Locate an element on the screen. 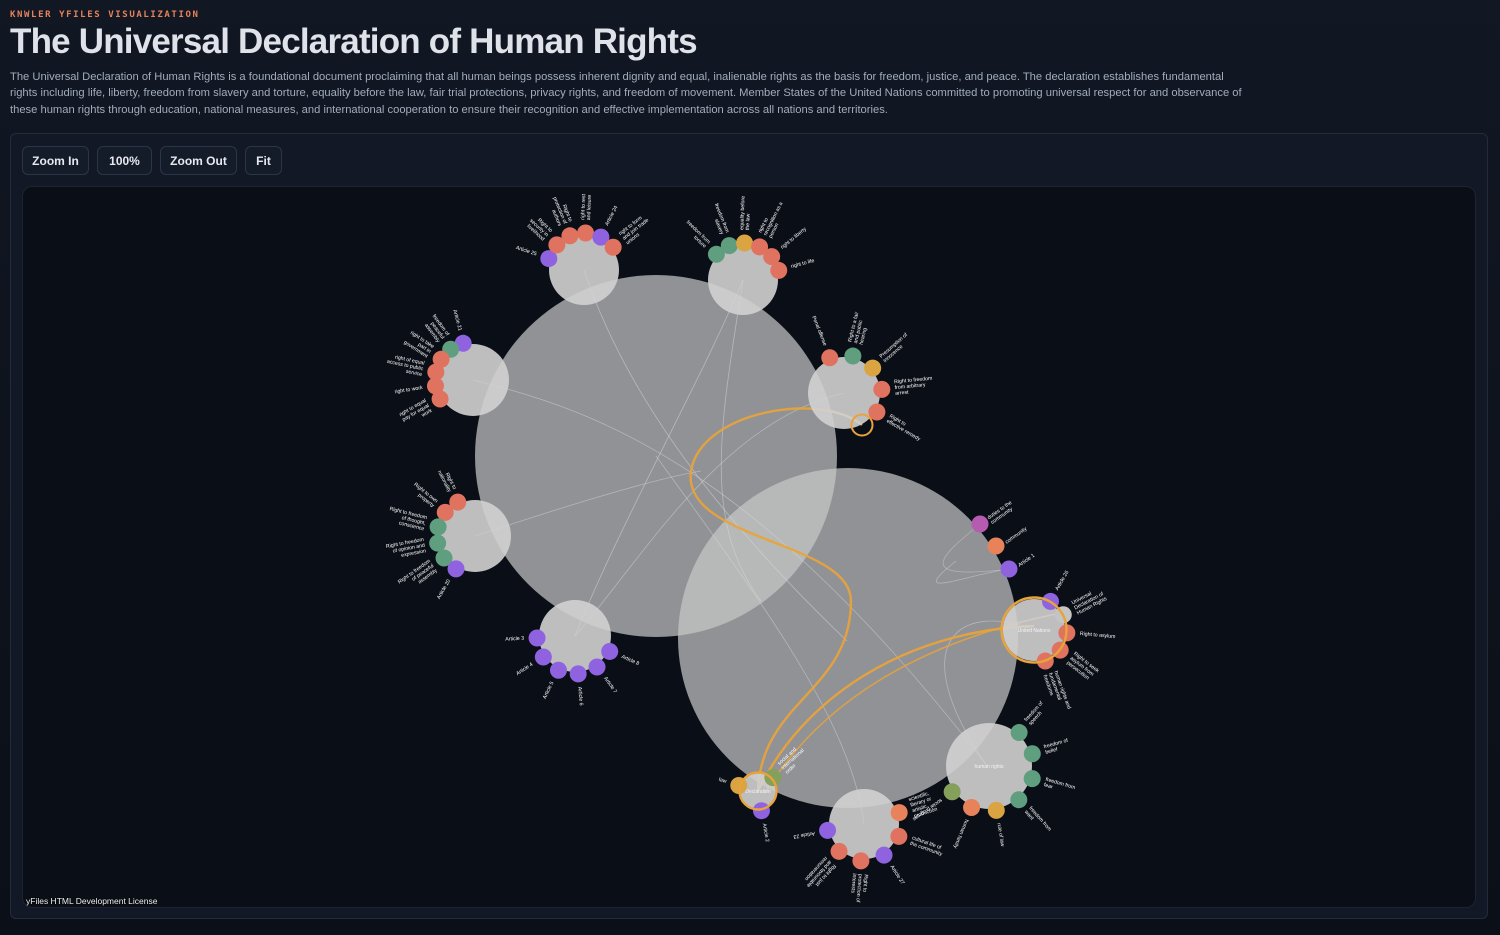 This screenshot has width=1500, height=935. parent-group-circle-bottom is located at coordinates (848, 638).